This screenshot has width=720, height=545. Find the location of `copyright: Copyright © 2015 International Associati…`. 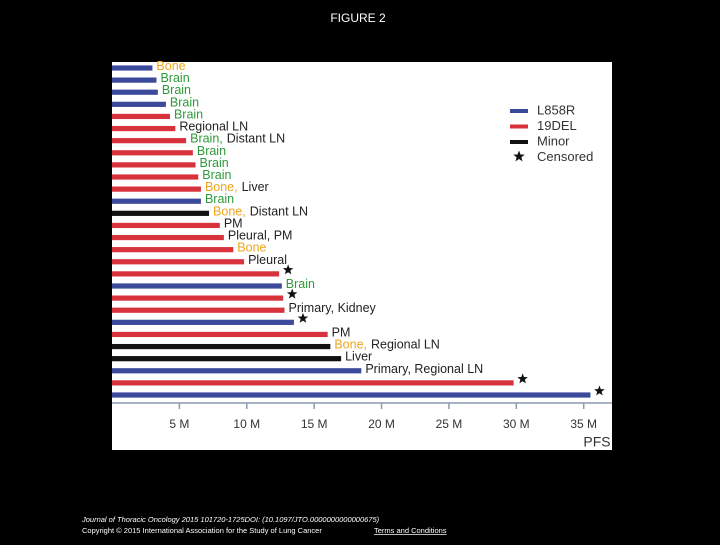

copyright: Copyright © 2015 International Associati… is located at coordinates (202, 530).